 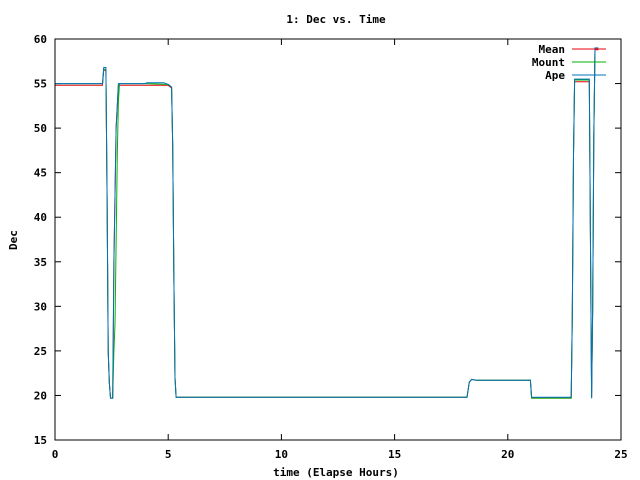 What do you see at coordinates (552, 49) in the screenshot?
I see `legend-label-mean: Mean` at bounding box center [552, 49].